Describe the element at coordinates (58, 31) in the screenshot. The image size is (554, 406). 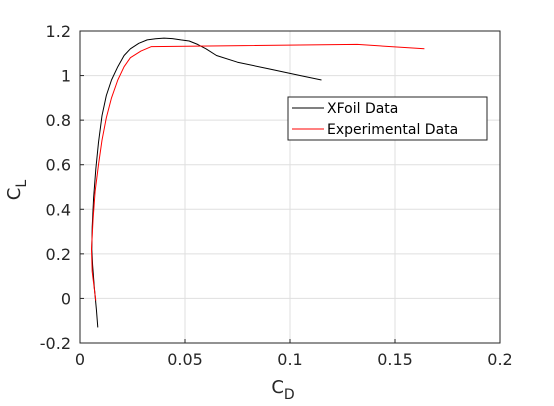
I see `y-tick-label: 1.2` at that location.